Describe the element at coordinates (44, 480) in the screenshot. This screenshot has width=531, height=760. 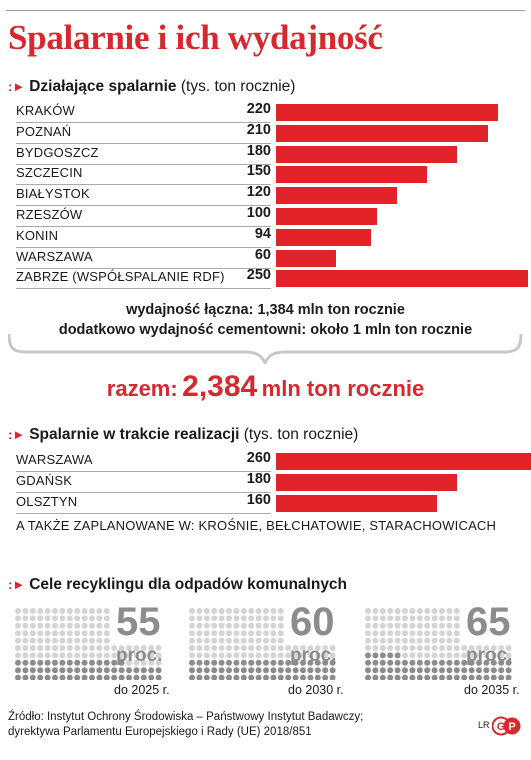
I see `bar-category-label: GDAŃSK` at that location.